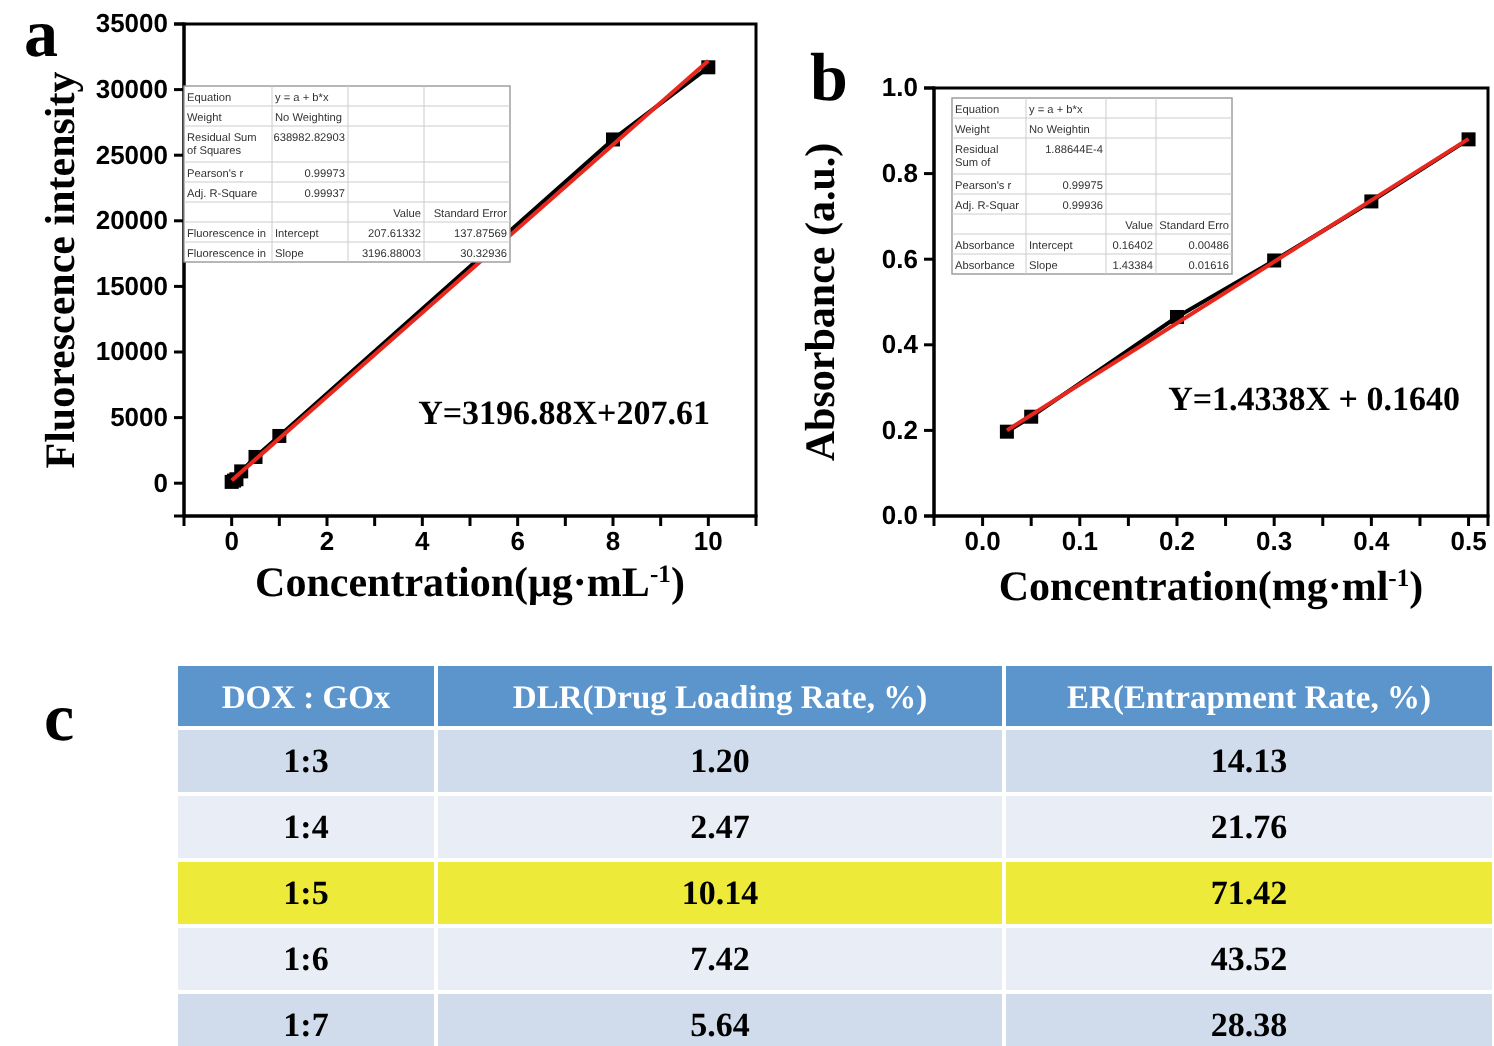 This screenshot has width=1494, height=1046. I want to click on x-tick-label: 0.0, so click(982, 541).